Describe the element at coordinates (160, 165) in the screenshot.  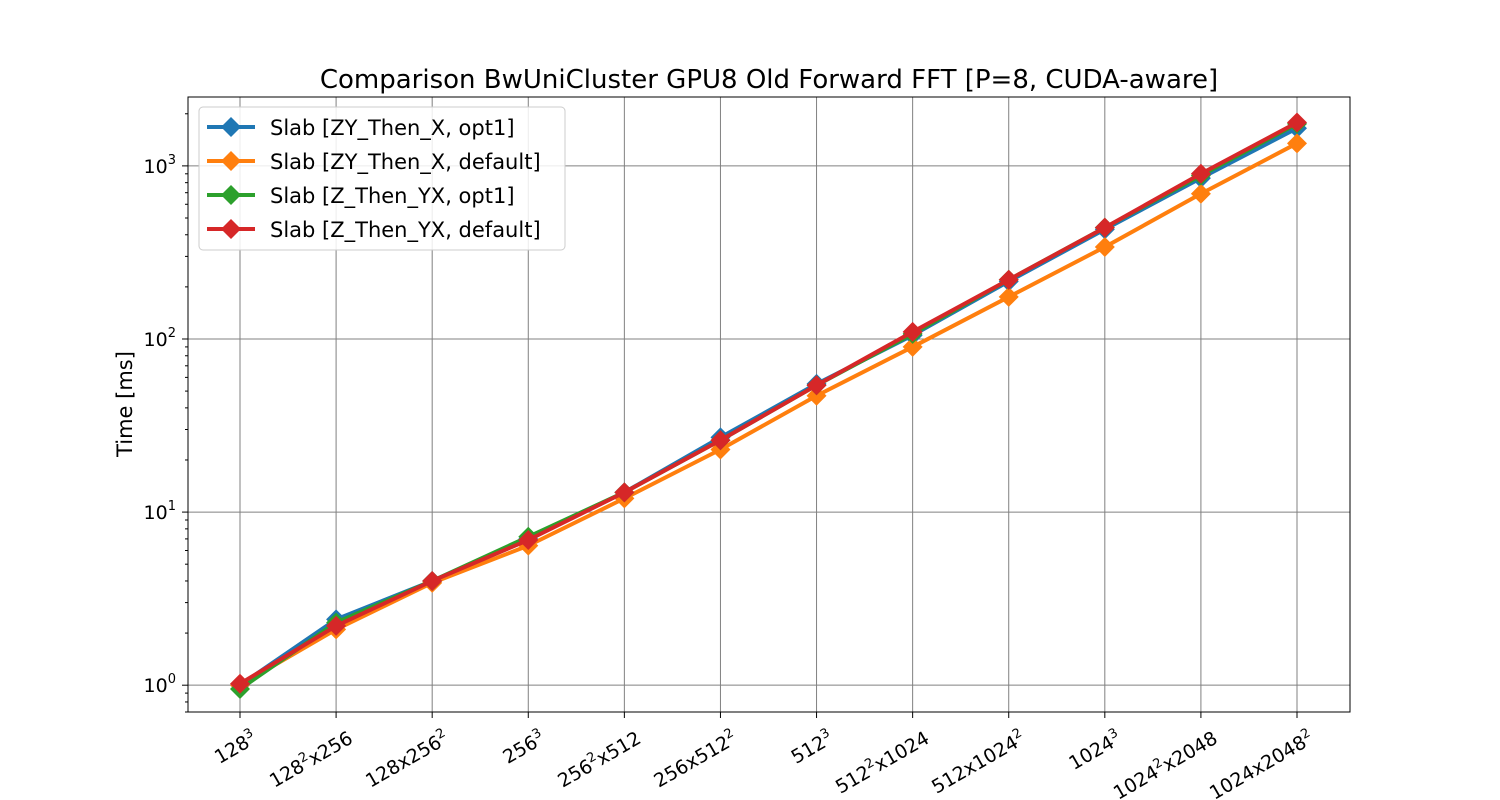
I see `y-tick-label: 10³` at that location.